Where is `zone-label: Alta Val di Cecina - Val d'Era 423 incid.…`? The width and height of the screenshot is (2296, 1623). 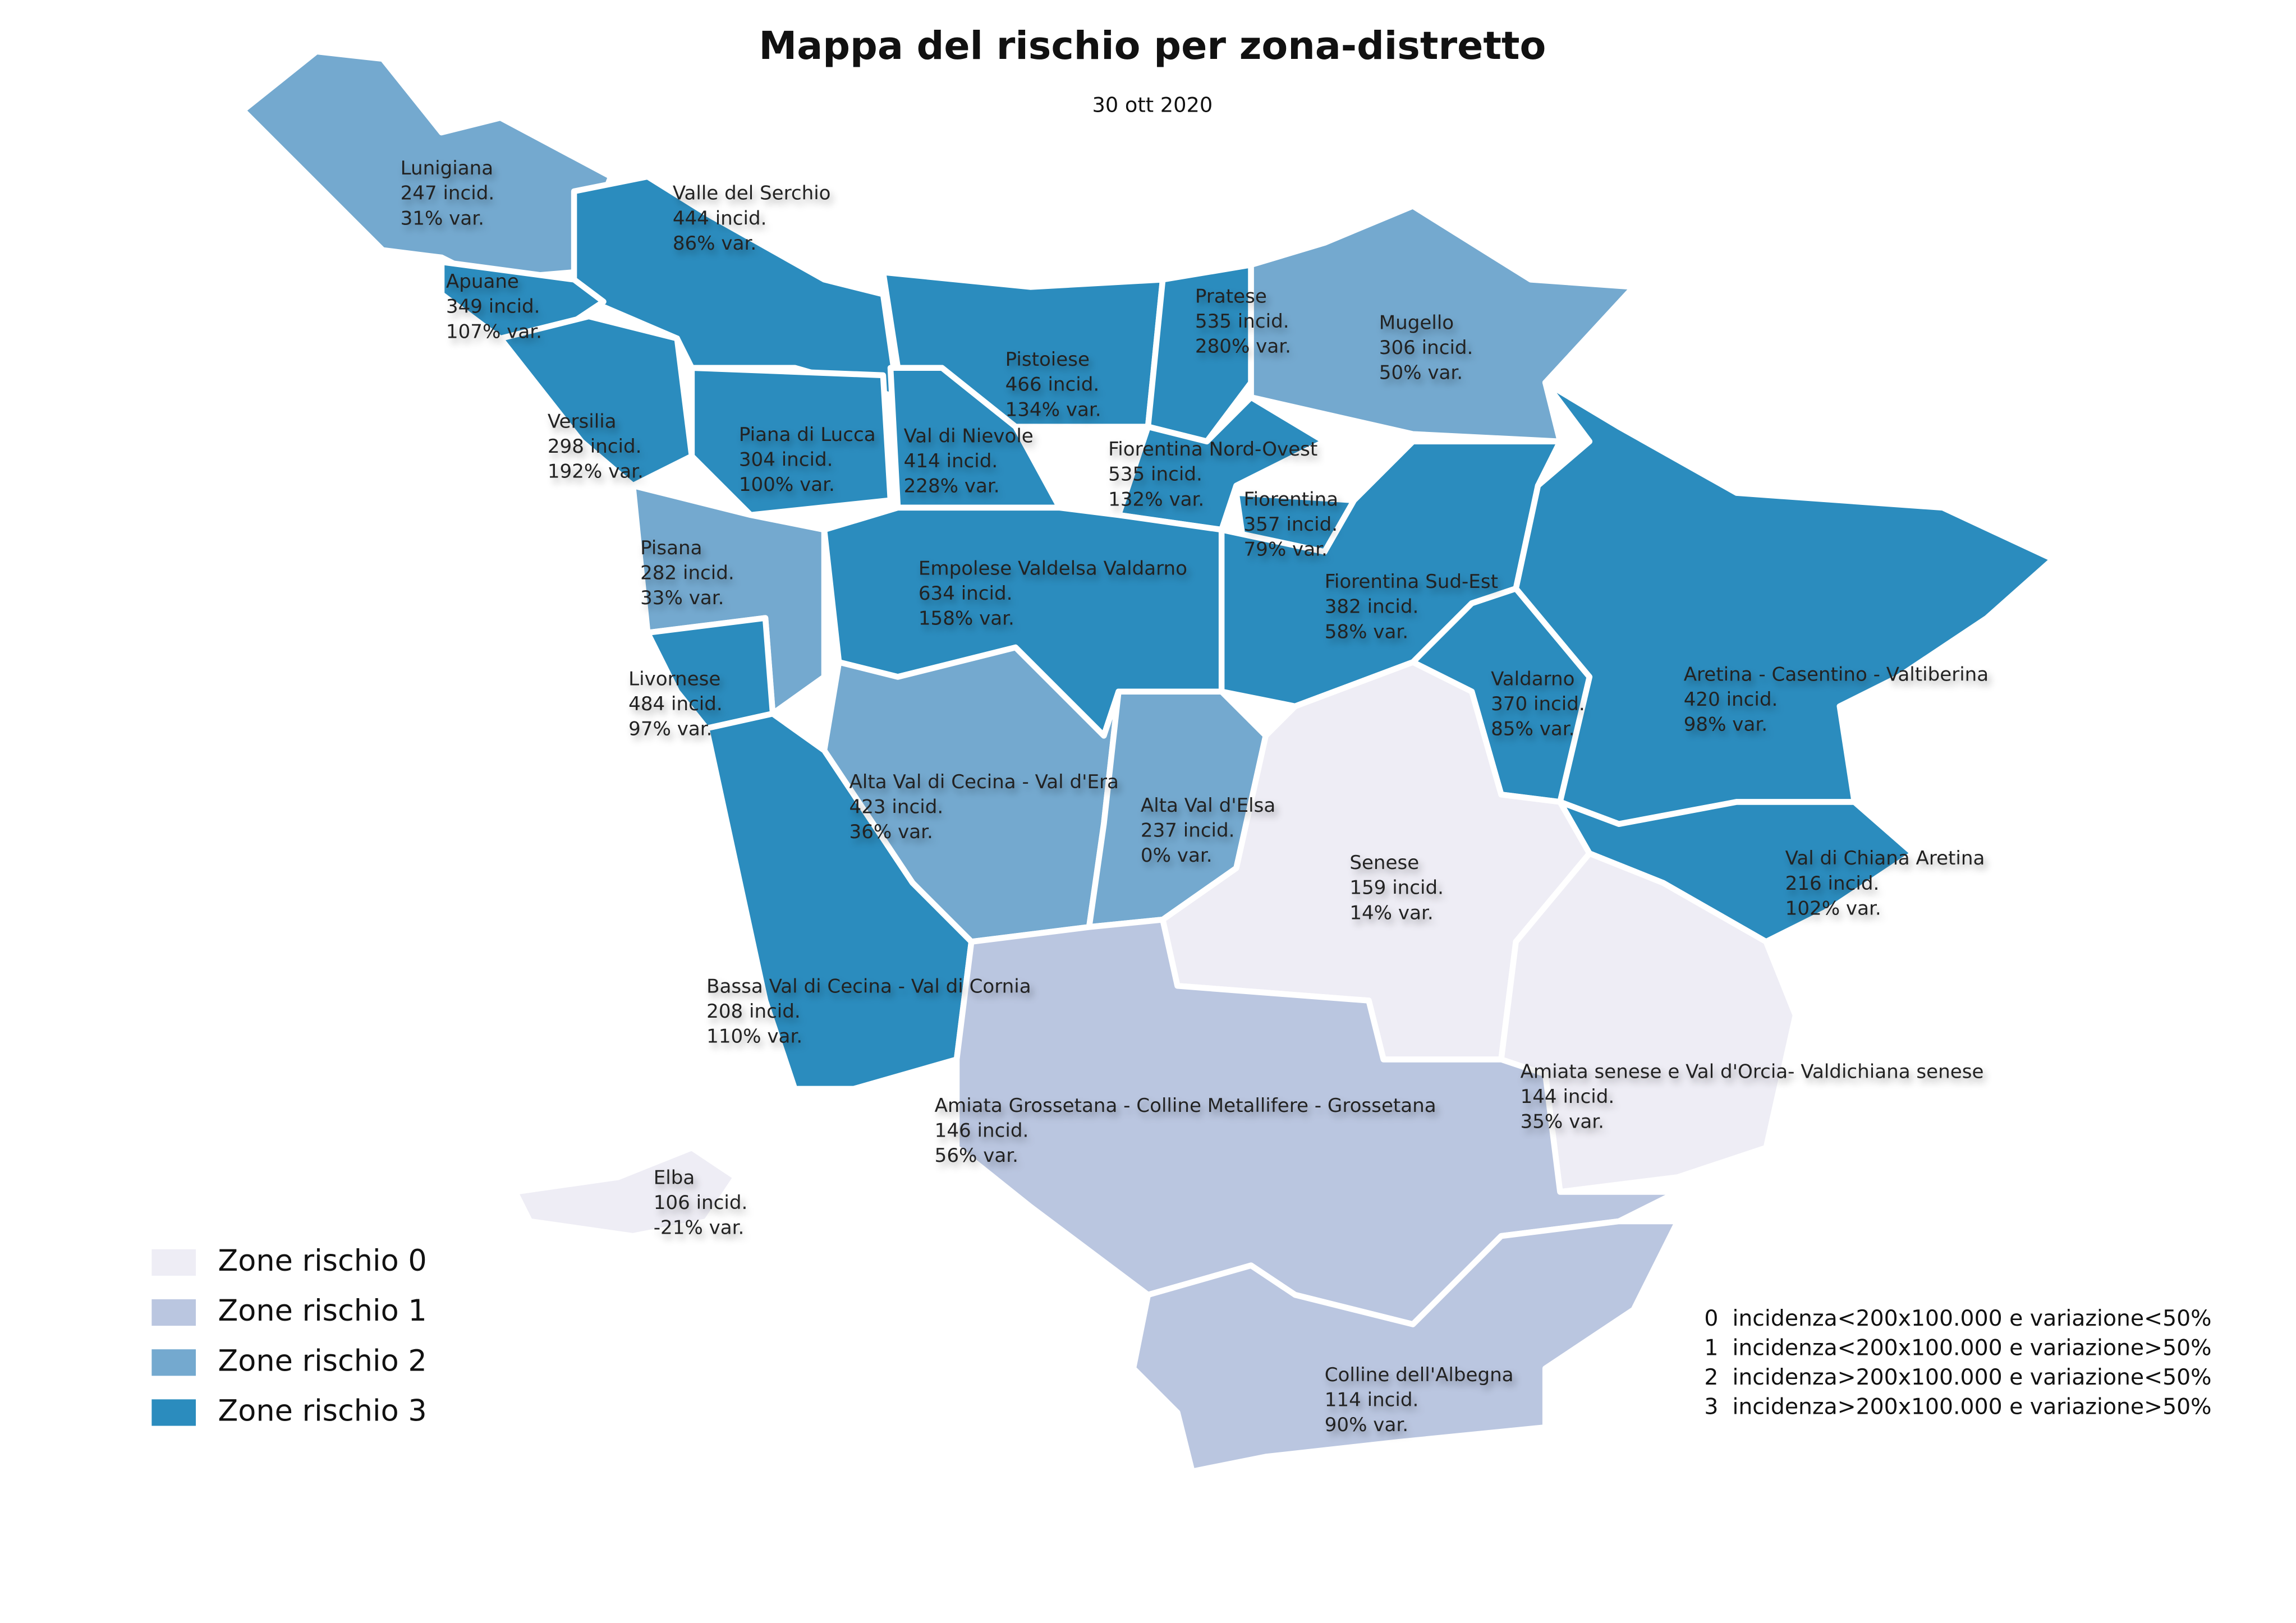 zone-label: Alta Val di Cecina - Val d'Era 423 incid.… is located at coordinates (984, 807).